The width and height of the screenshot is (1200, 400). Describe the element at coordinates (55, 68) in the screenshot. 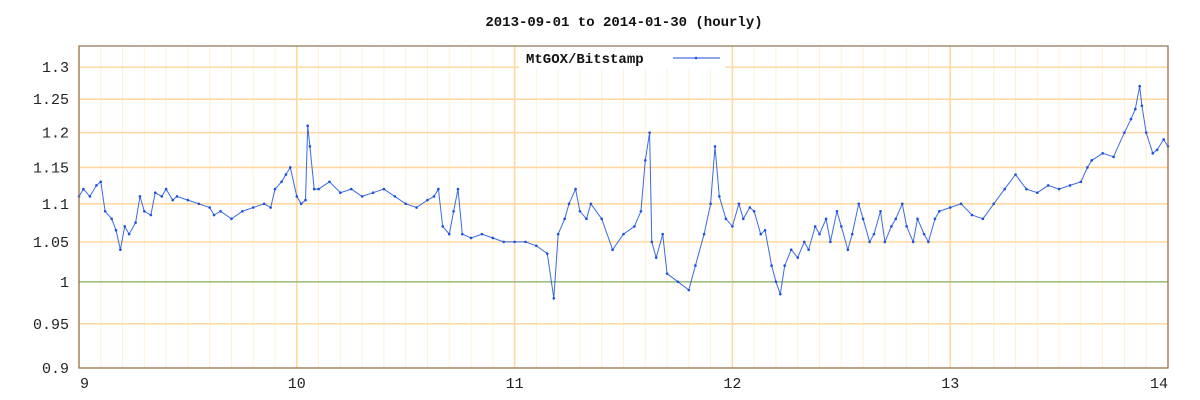

I see `y-tick-label: 1.3` at that location.